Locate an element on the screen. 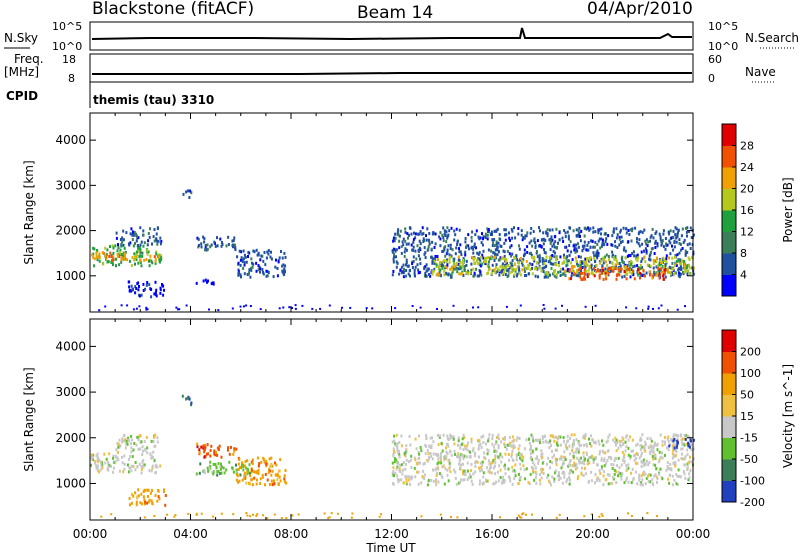  nsearch-label: N.Search is located at coordinates (772, 38).